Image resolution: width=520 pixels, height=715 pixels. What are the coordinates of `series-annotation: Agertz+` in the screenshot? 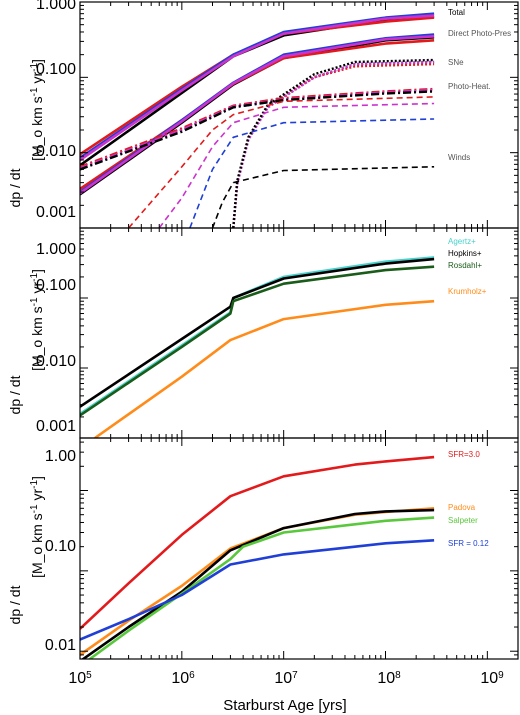 It's located at (462, 241).